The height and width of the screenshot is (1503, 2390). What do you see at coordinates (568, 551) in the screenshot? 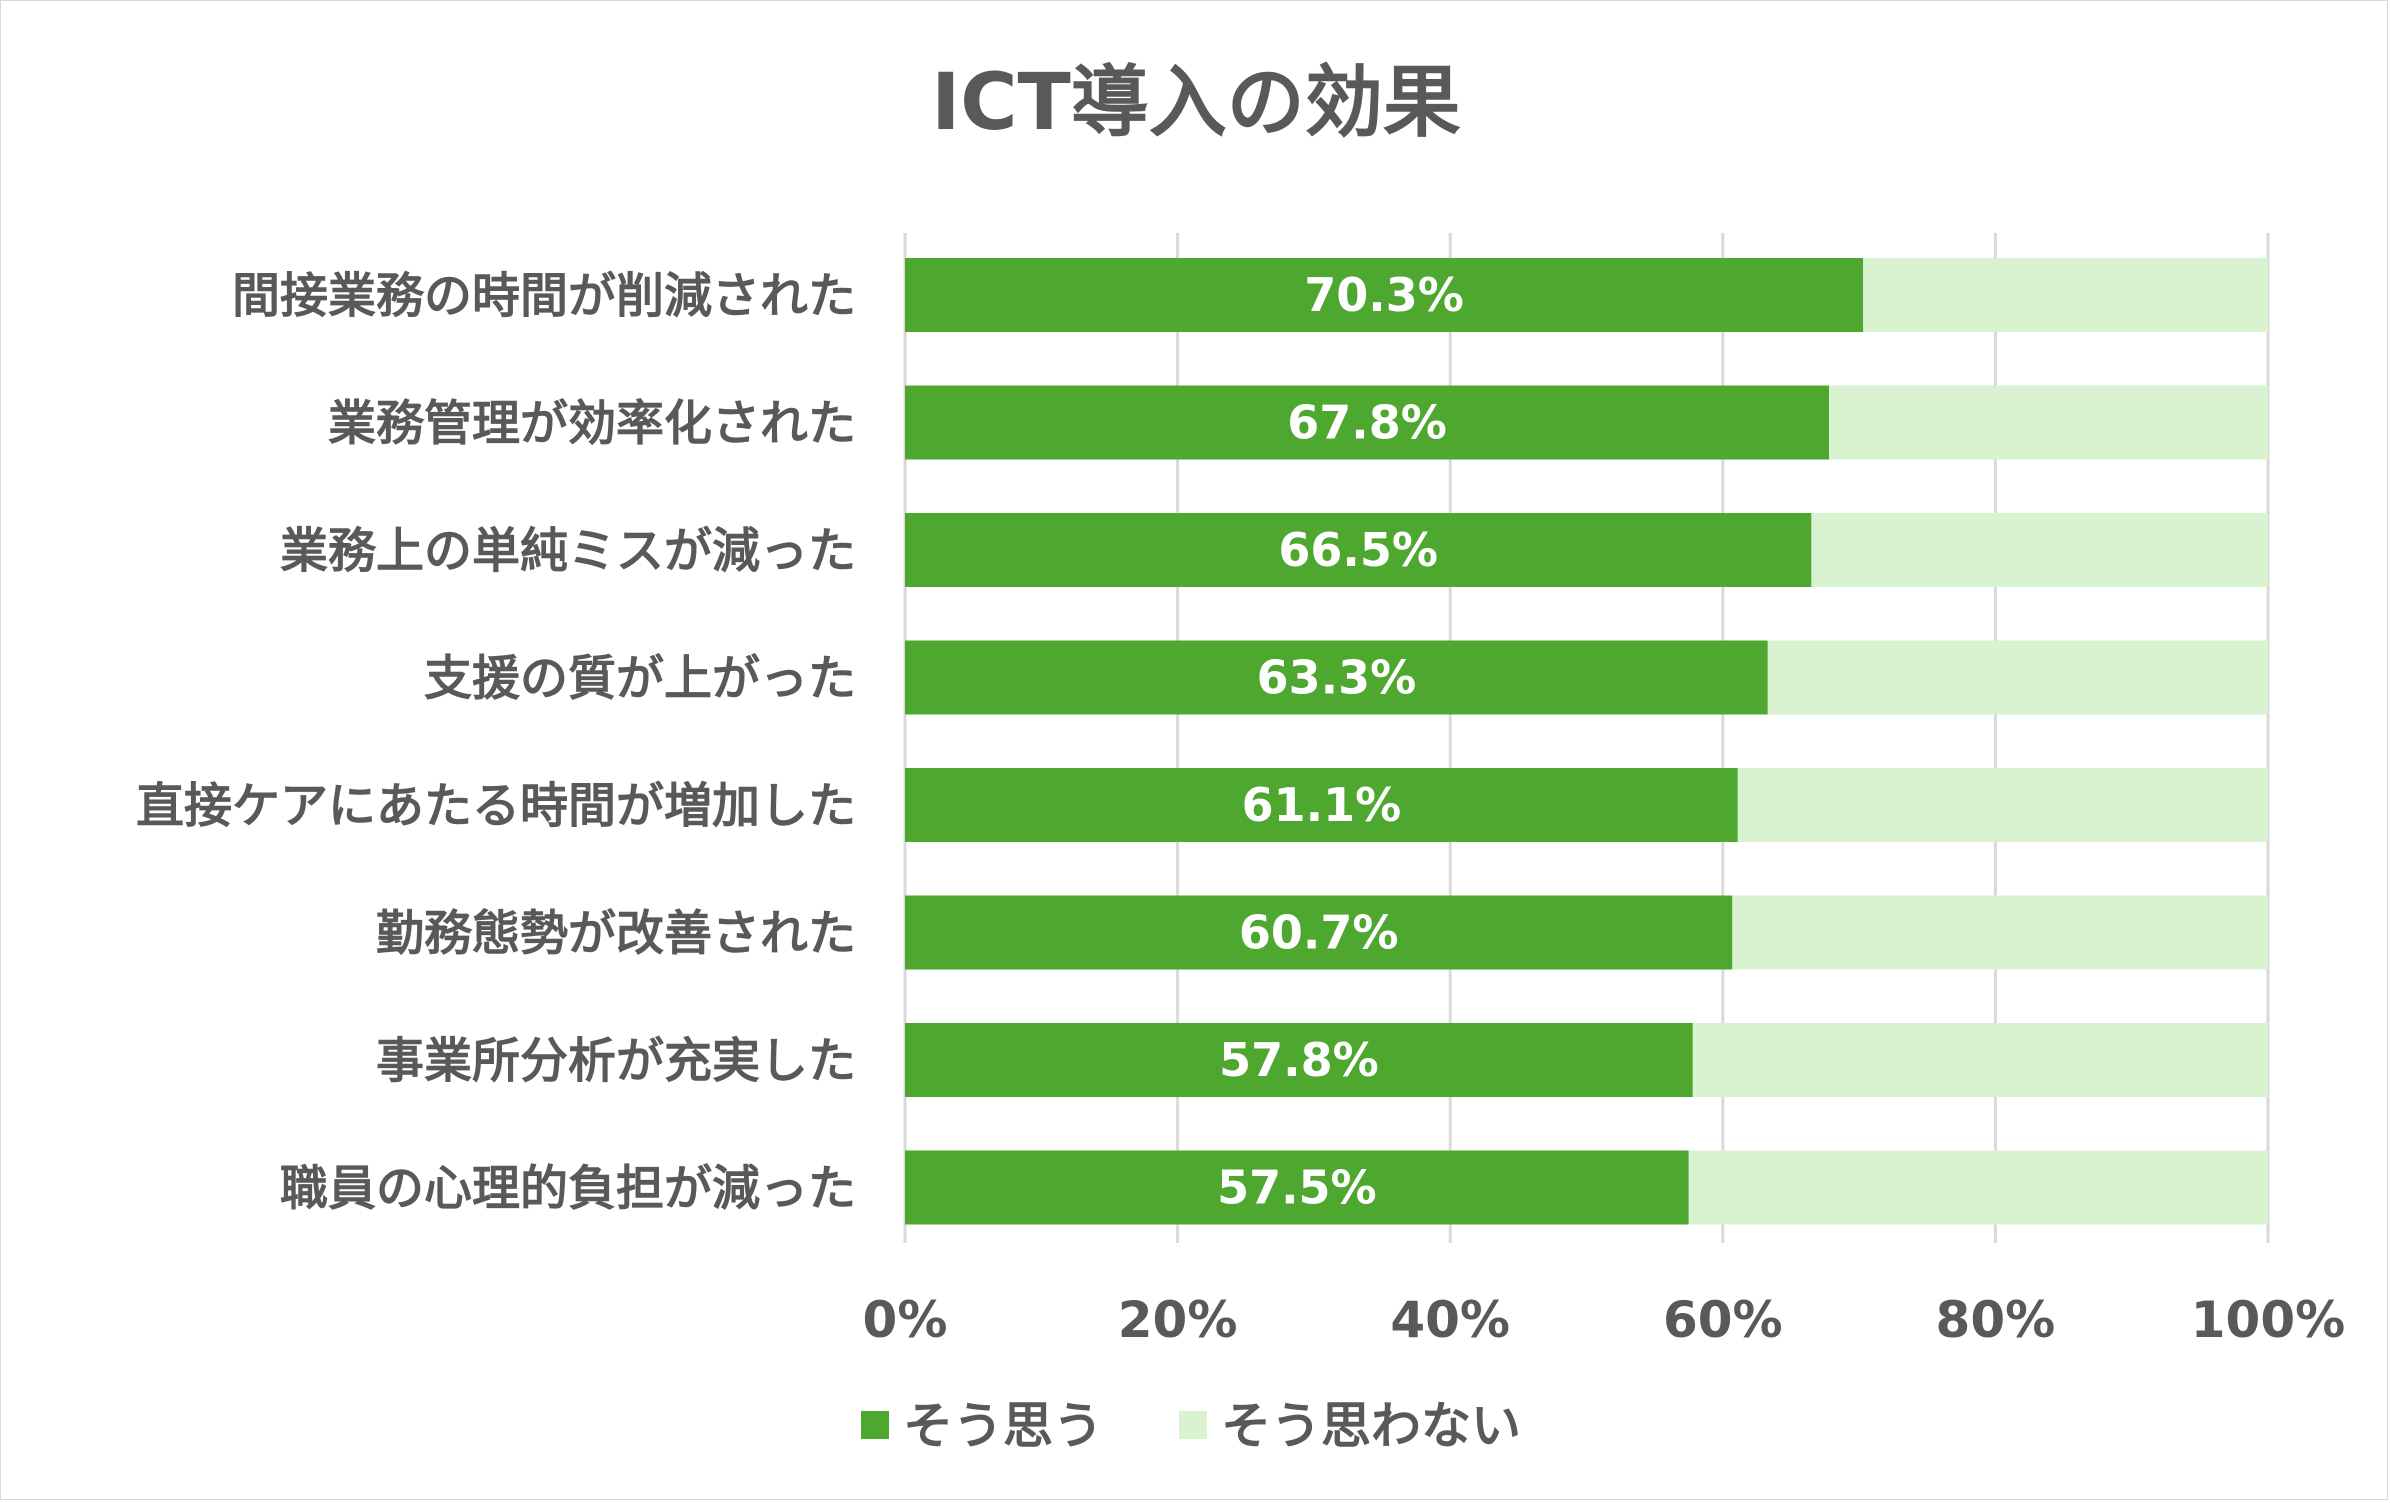
I see `category-label-2: 業務上の単純ミスが減った` at bounding box center [568, 551].